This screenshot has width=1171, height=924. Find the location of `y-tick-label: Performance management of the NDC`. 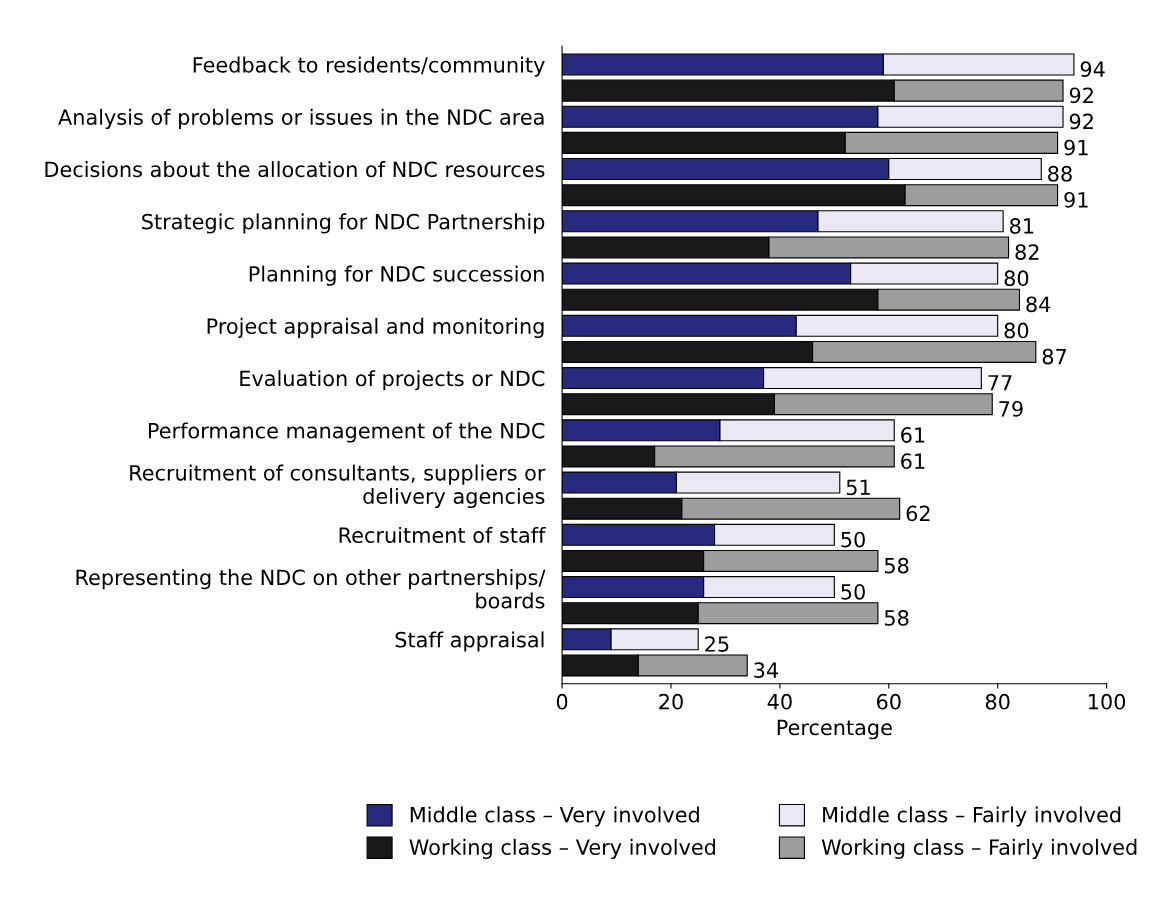

y-tick-label: Performance management of the NDC is located at coordinates (346, 432).